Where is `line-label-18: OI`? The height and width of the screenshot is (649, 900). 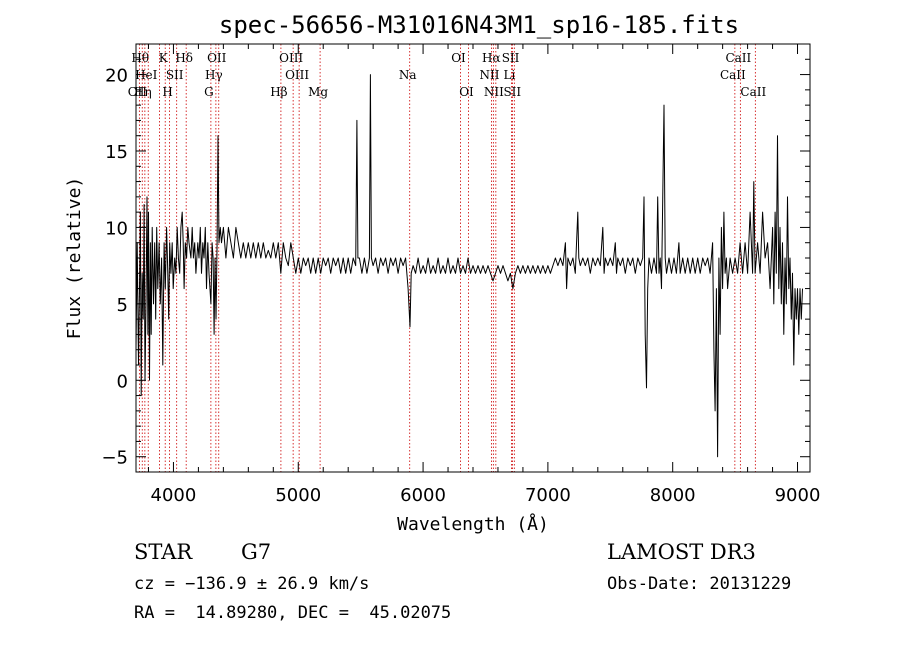 line-label-18: OI is located at coordinates (466, 92).